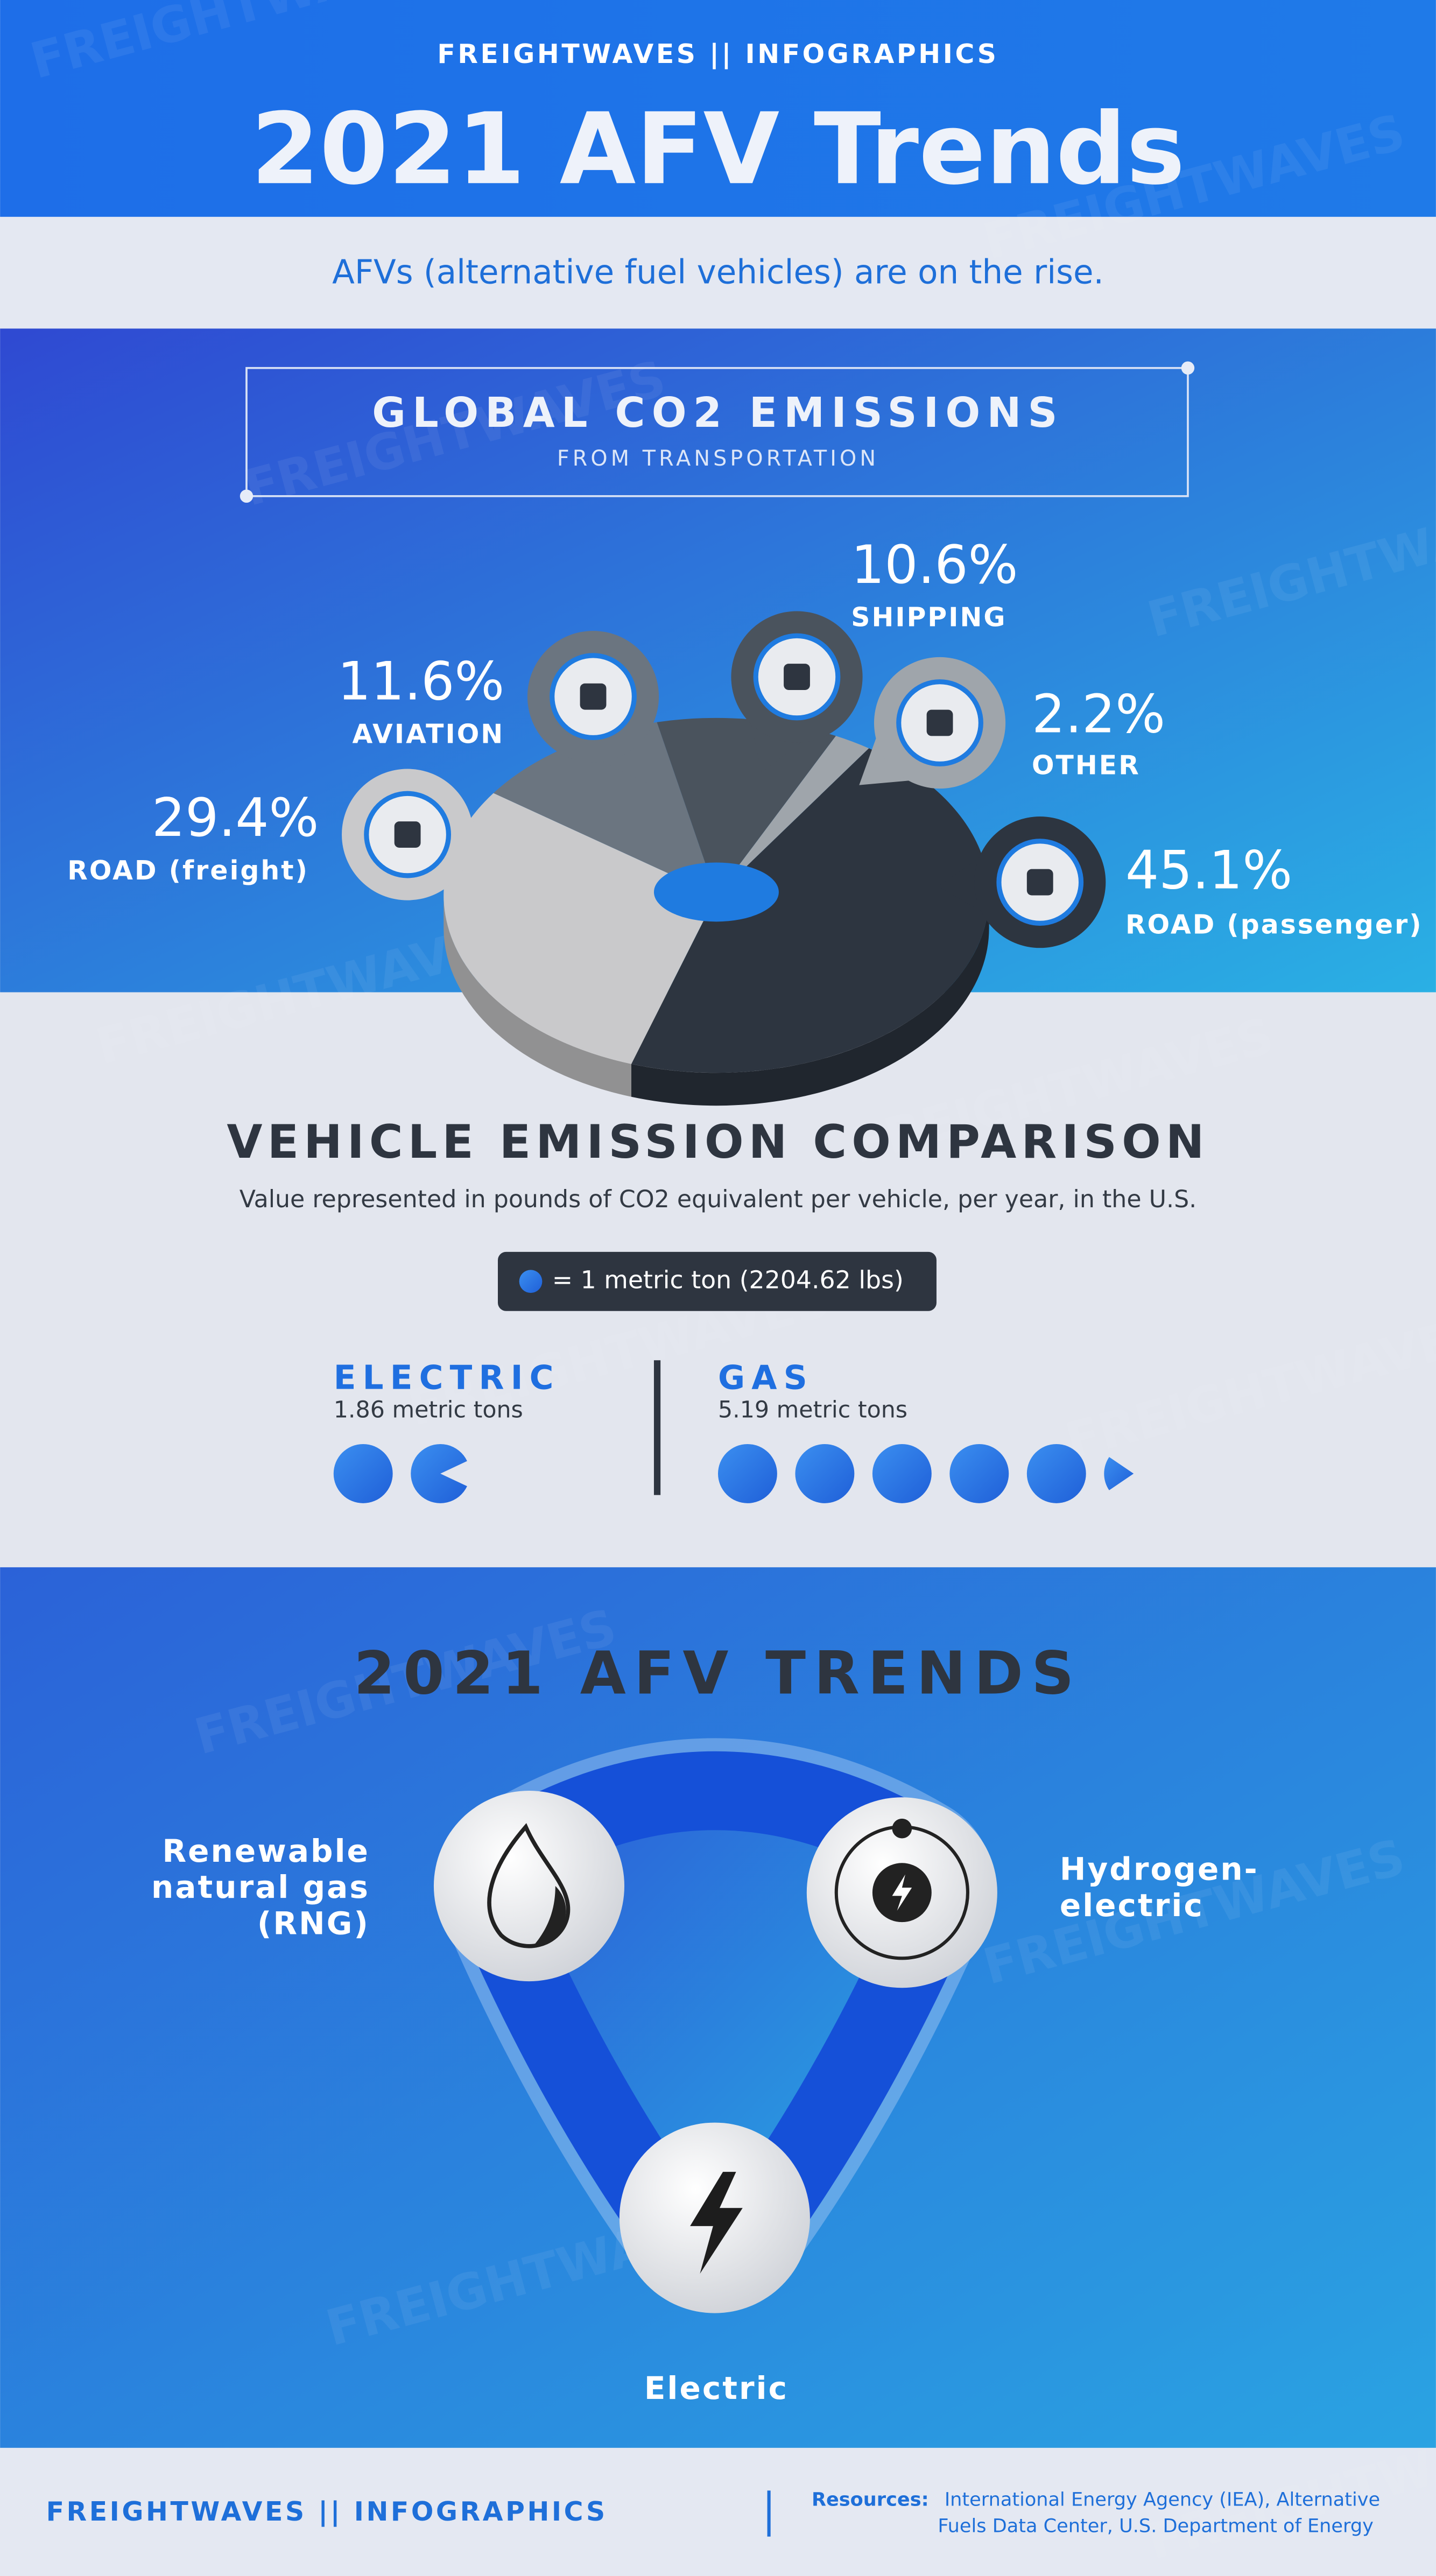  I want to click on category-label: ROAD (passenger), so click(1274, 925).